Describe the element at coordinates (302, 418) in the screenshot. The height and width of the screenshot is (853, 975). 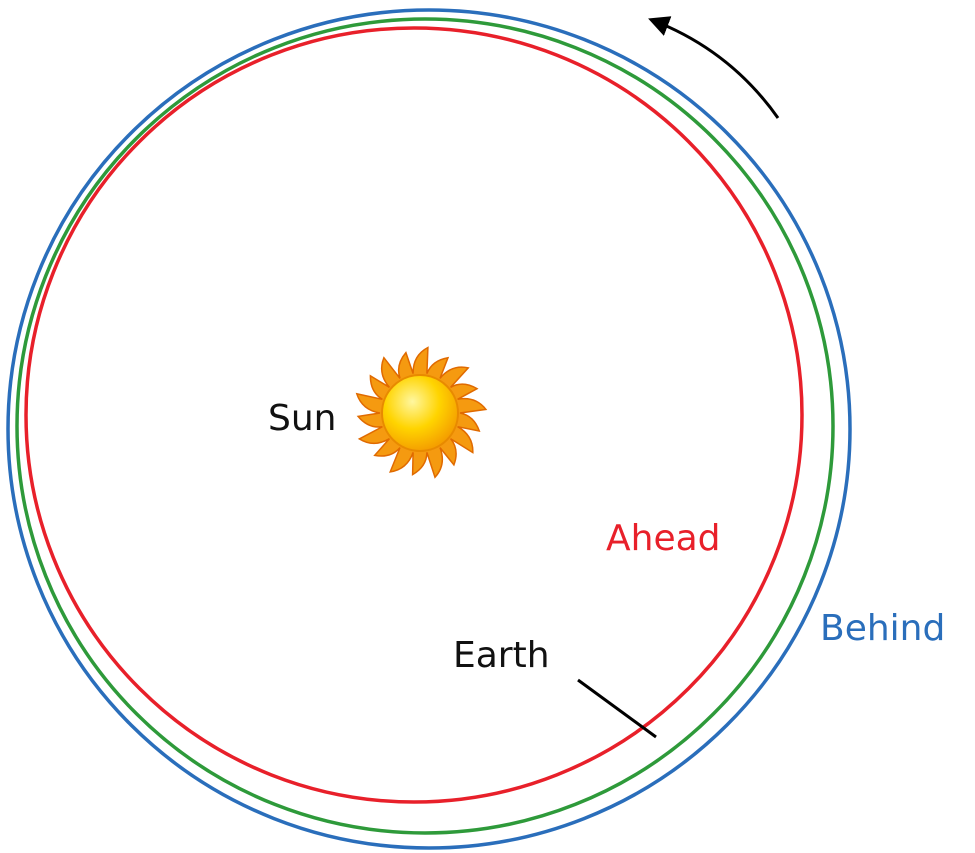
I see `sun-label: Sun` at that location.